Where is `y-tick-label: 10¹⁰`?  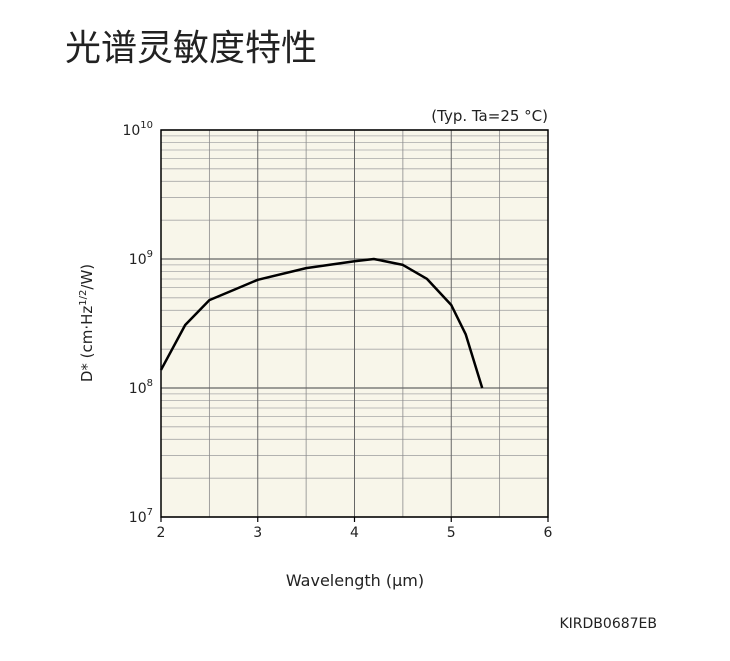 y-tick-label: 10¹⁰ is located at coordinates (137, 129).